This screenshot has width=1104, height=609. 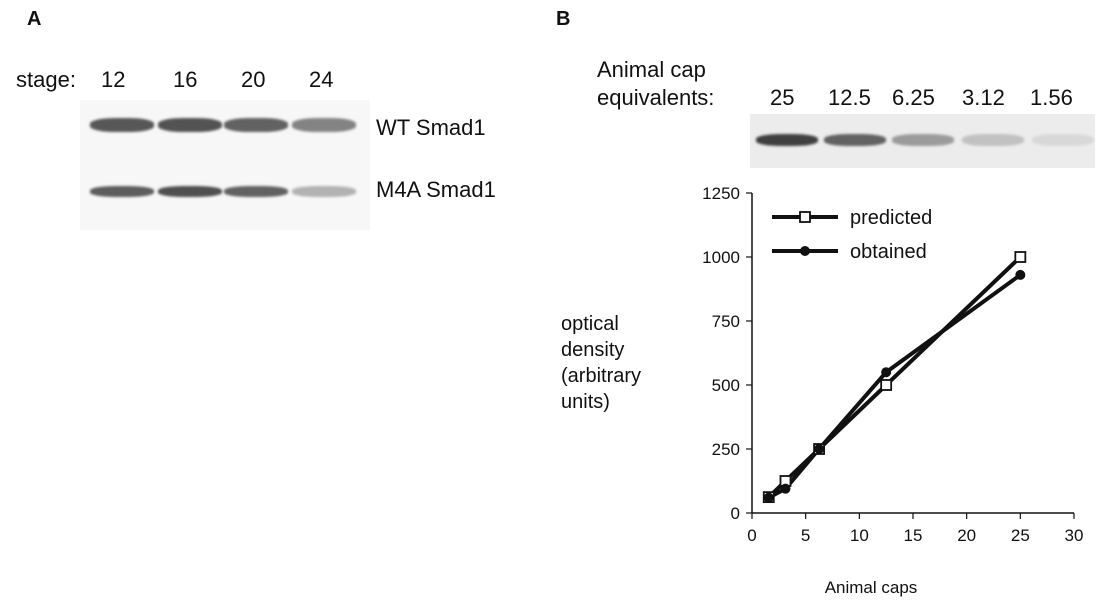 I want to click on y-axis-label-line: density, so click(x=592, y=350).